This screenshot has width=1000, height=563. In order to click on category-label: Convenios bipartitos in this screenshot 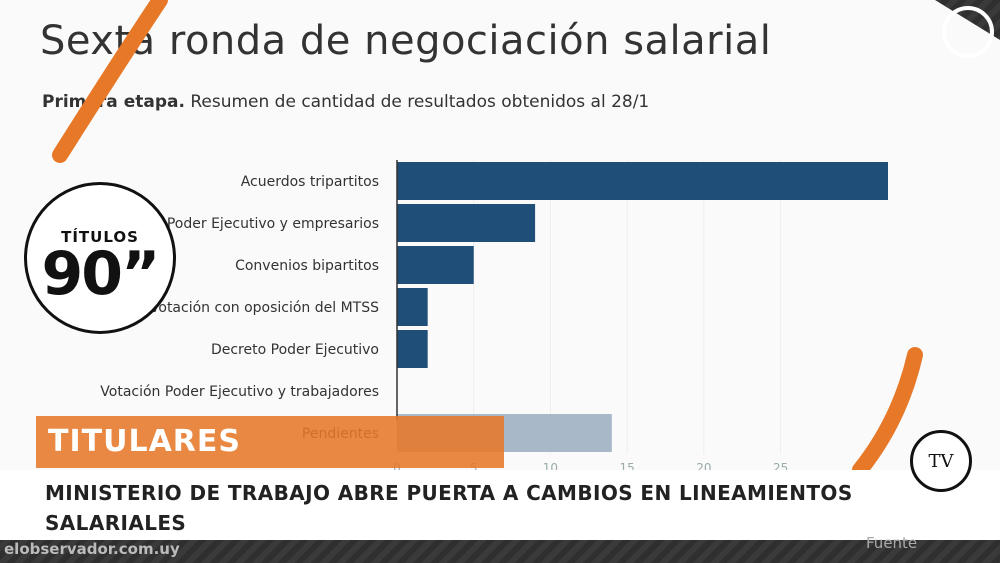, I will do `click(307, 266)`.